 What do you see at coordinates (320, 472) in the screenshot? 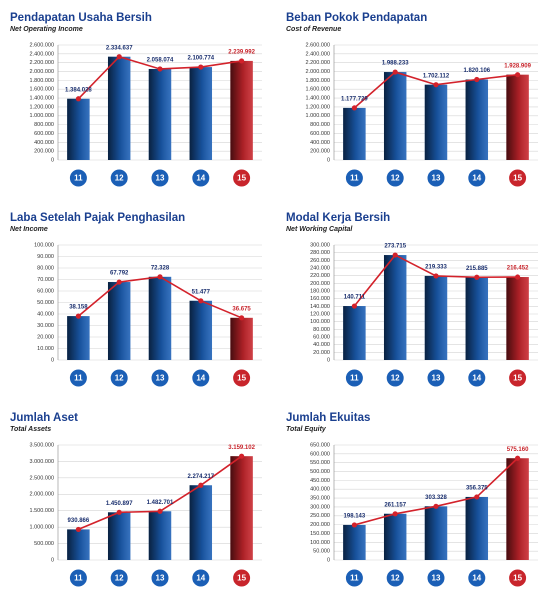
I see `y-tick-label: 500.000` at bounding box center [320, 472].